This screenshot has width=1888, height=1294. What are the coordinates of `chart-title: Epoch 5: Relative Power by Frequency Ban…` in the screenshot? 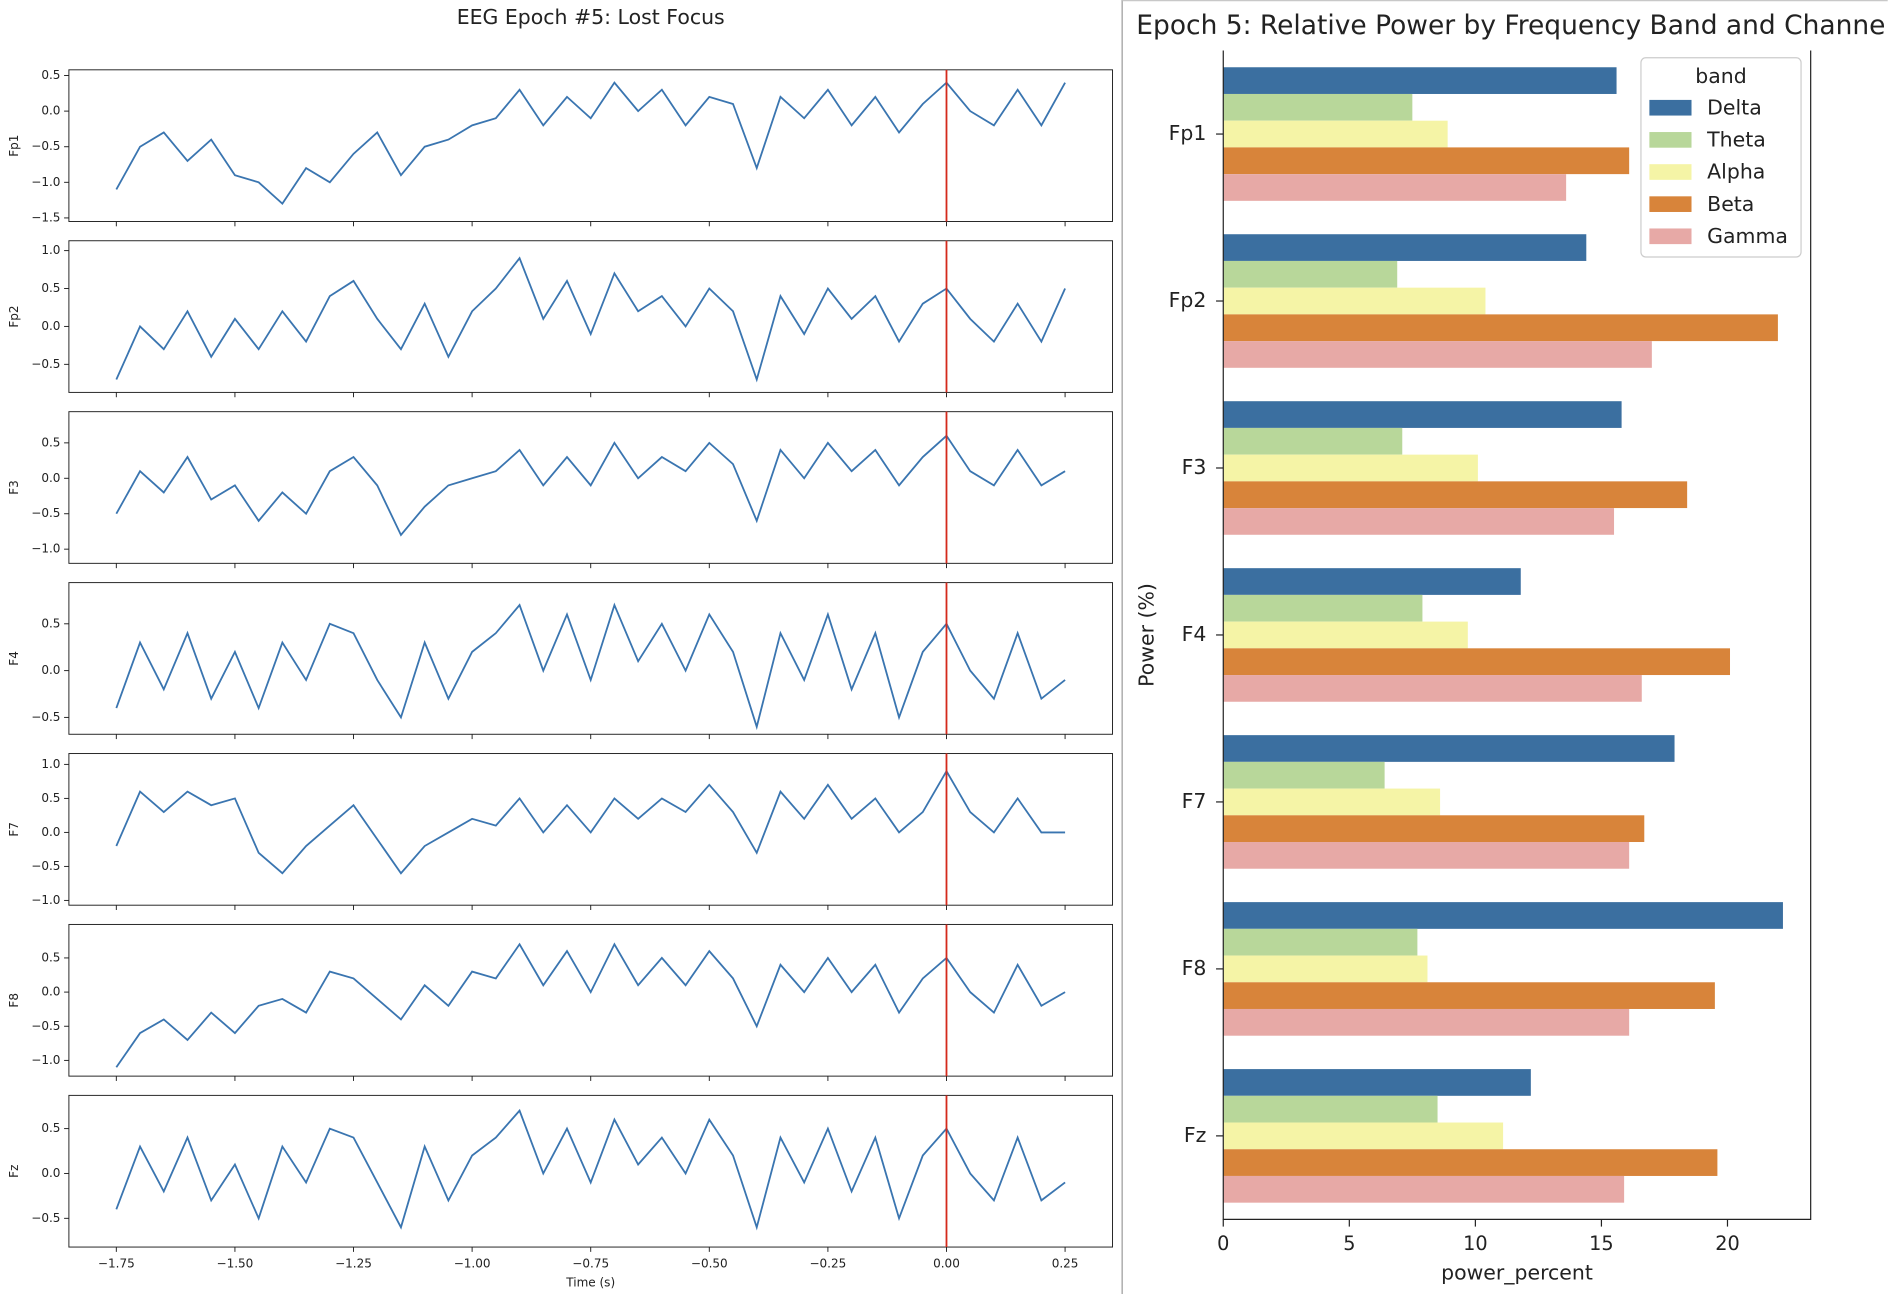 It's located at (1512, 25).